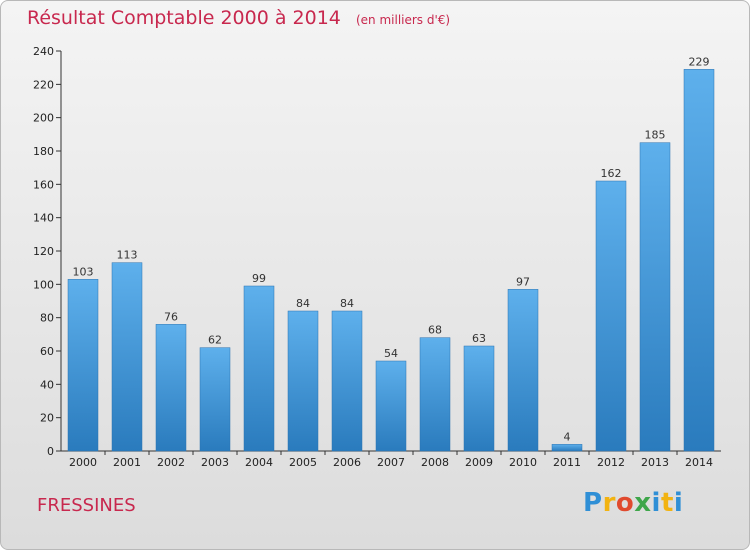 This screenshot has width=750, height=550. Describe the element at coordinates (259, 278) in the screenshot. I see `data-label: 99` at that location.